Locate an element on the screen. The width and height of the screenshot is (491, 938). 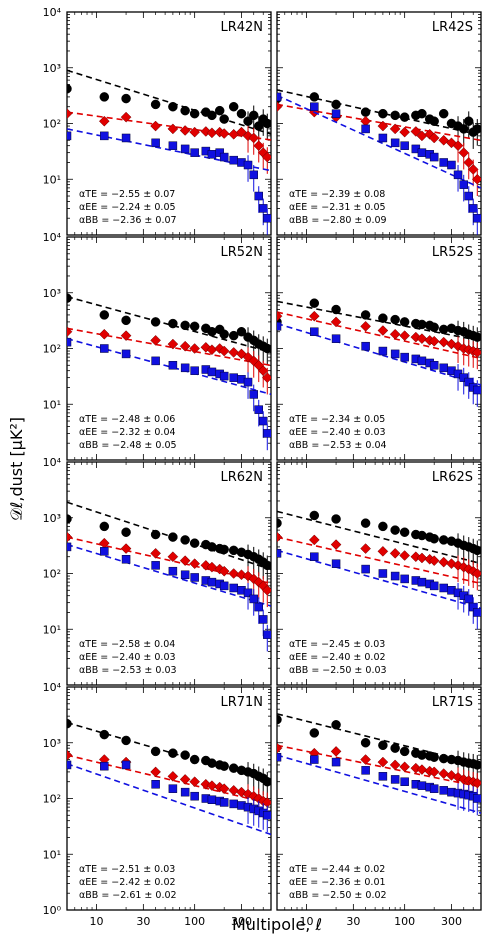
alpha-ee: αEE = −2.40 ± 0.02 is located at coordinates (337, 657).